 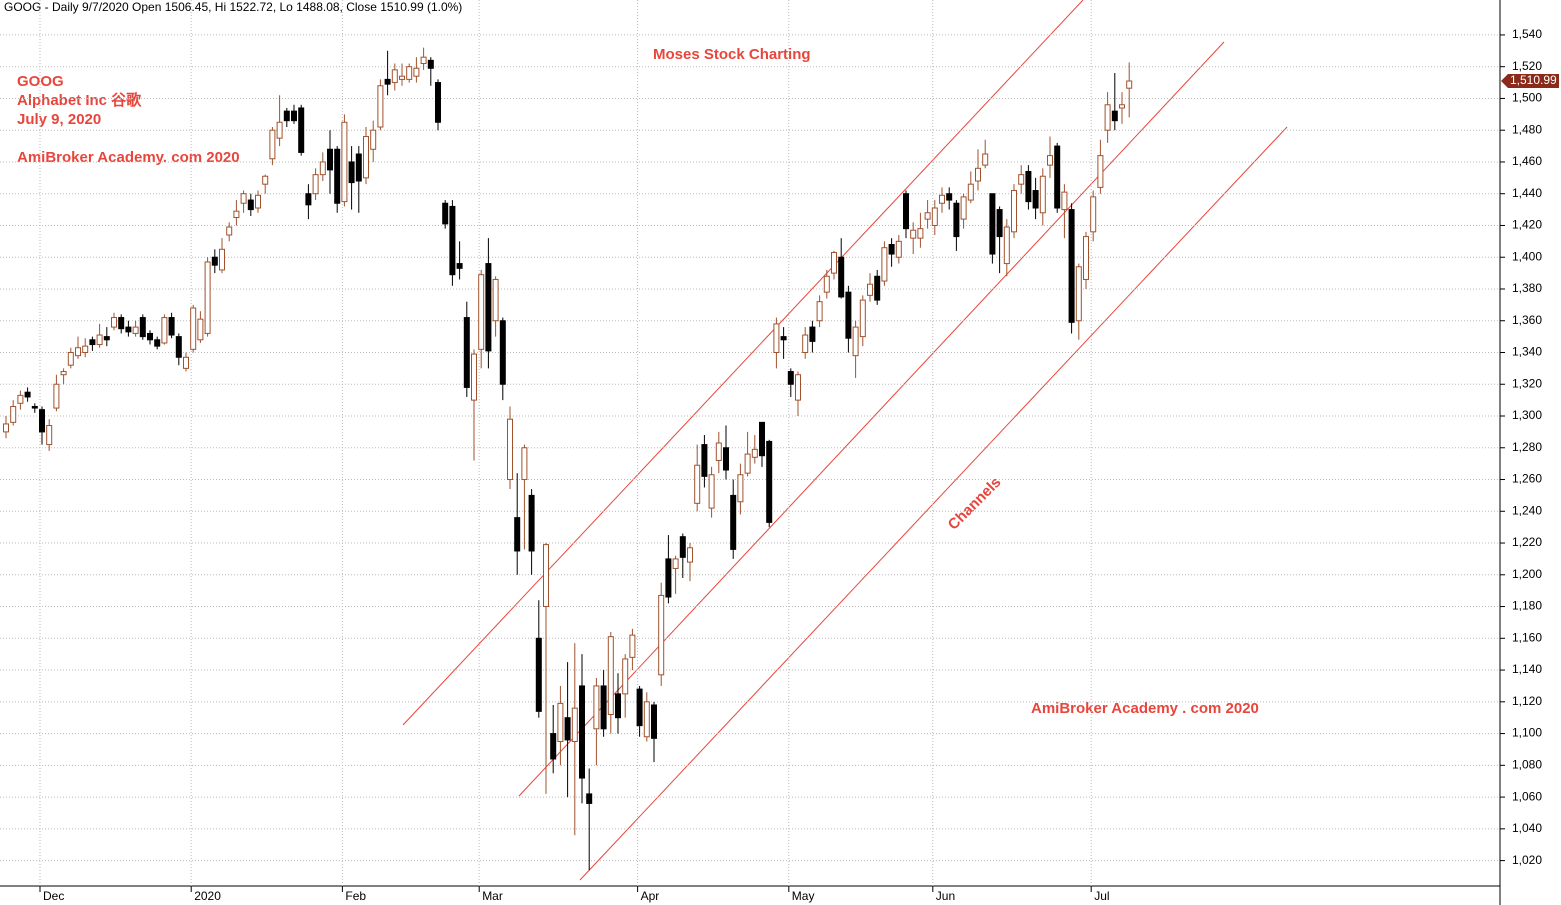 What do you see at coordinates (79, 100) in the screenshot?
I see `annotation: Alphabet Inc 谷歌` at bounding box center [79, 100].